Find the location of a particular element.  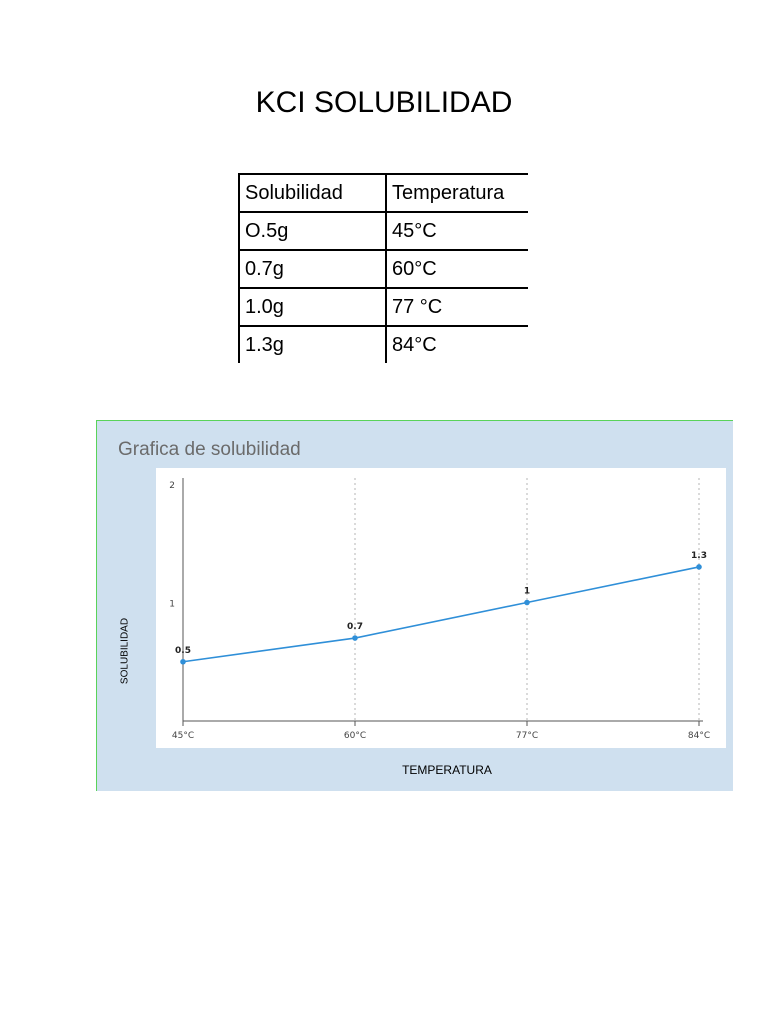

y-axis-label: SOLUBILIDAD is located at coordinates (125, 651).